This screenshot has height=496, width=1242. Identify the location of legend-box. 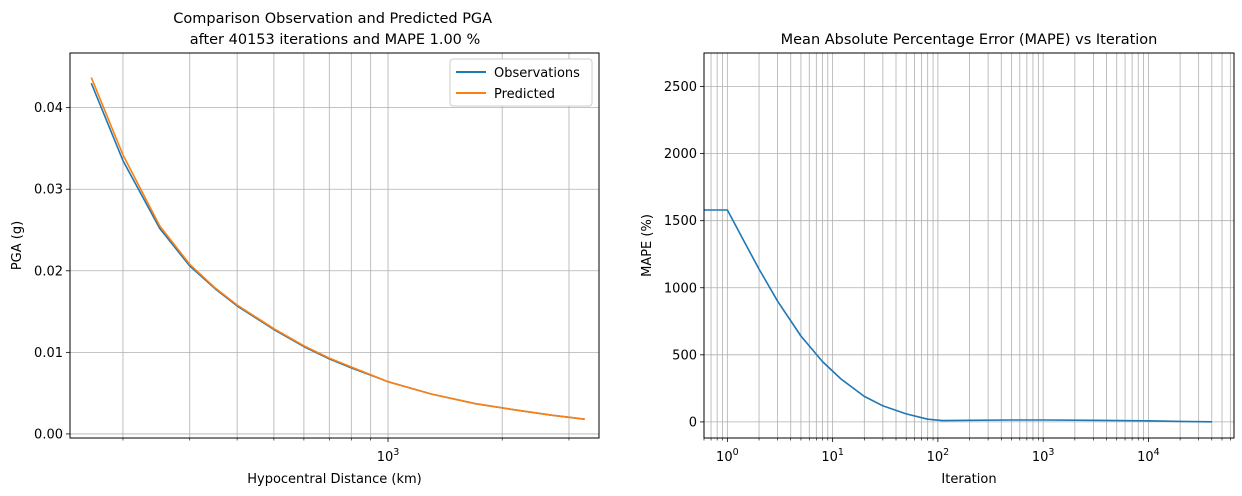
(521, 82).